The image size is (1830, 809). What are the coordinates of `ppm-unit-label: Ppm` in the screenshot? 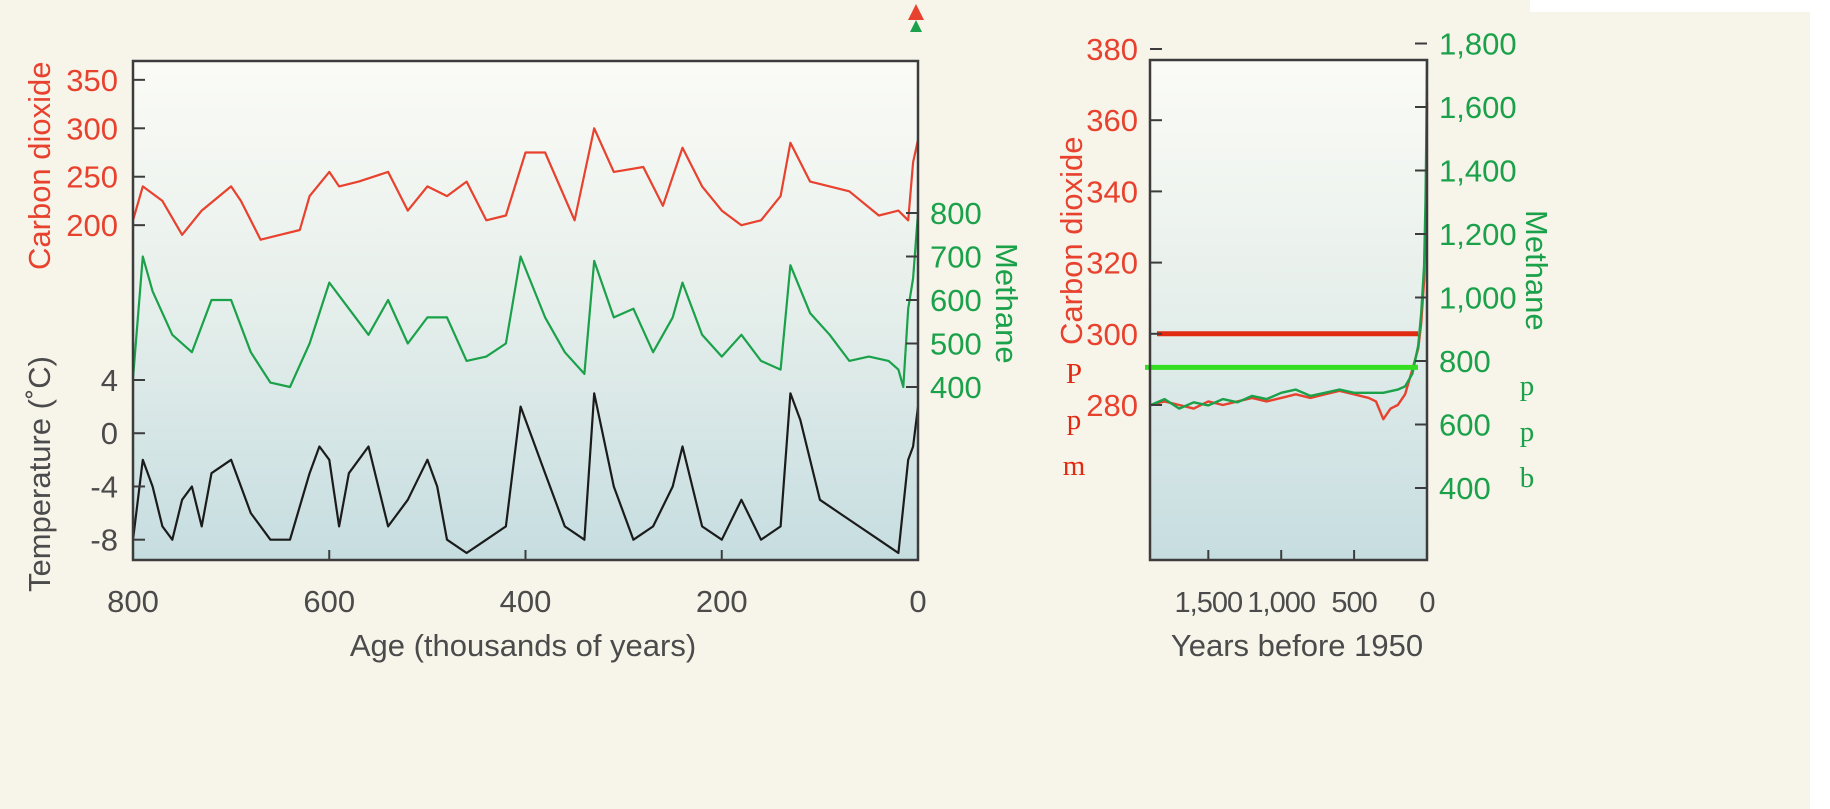 It's located at (1074, 420).